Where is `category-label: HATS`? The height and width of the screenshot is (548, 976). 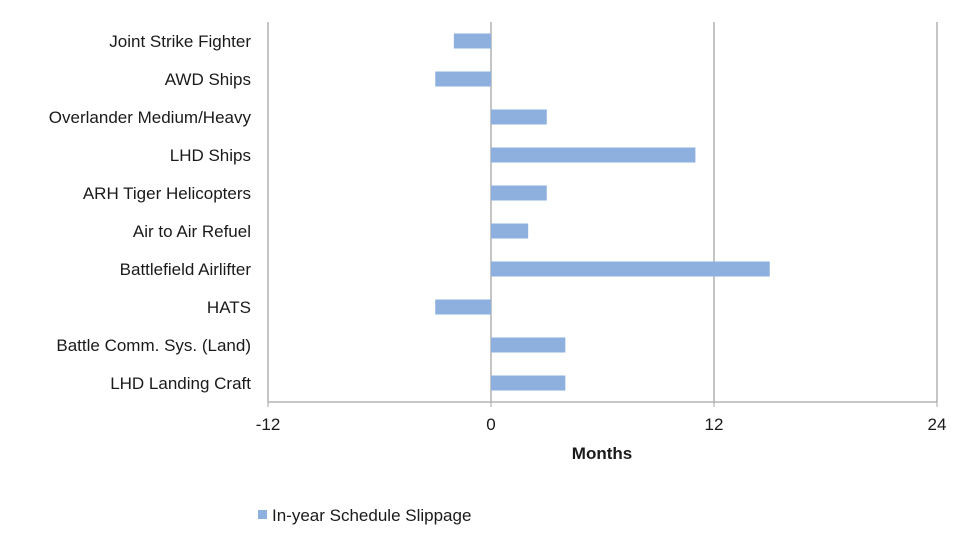 category-label: HATS is located at coordinates (229, 307).